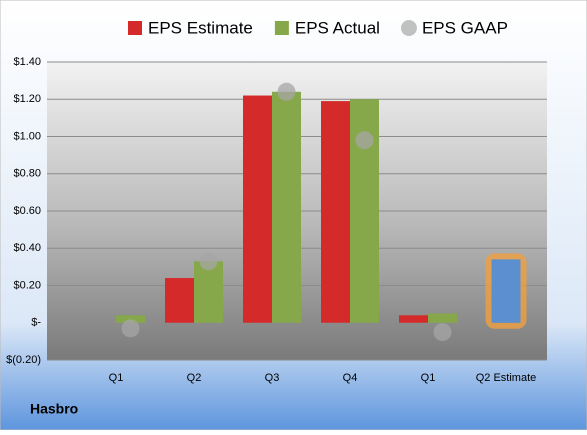 Image resolution: width=587 pixels, height=435 pixels. What do you see at coordinates (36, 323) in the screenshot?
I see `y-tick-label: $-` at bounding box center [36, 323].